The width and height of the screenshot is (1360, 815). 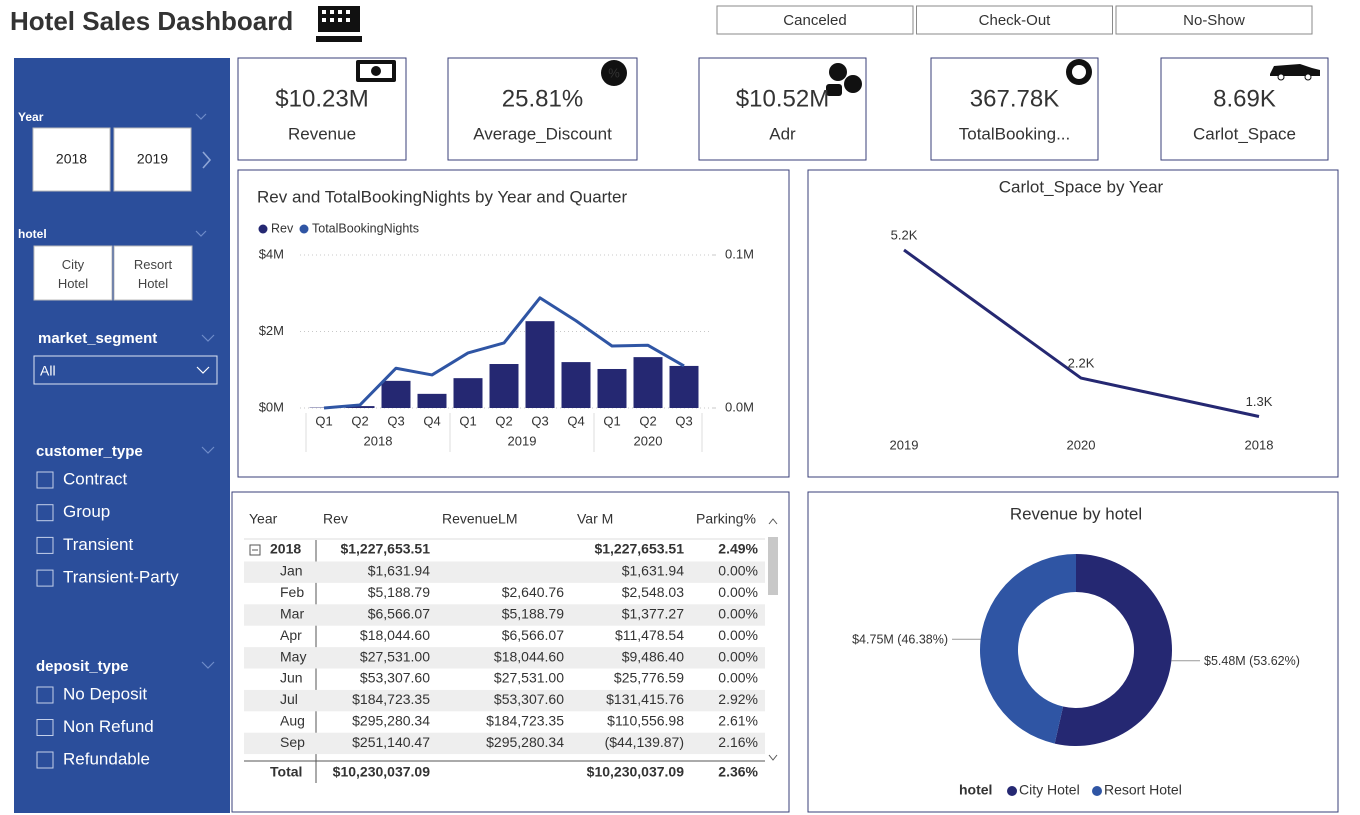 I want to click on column-header: RevenueLM, so click(x=480, y=519).